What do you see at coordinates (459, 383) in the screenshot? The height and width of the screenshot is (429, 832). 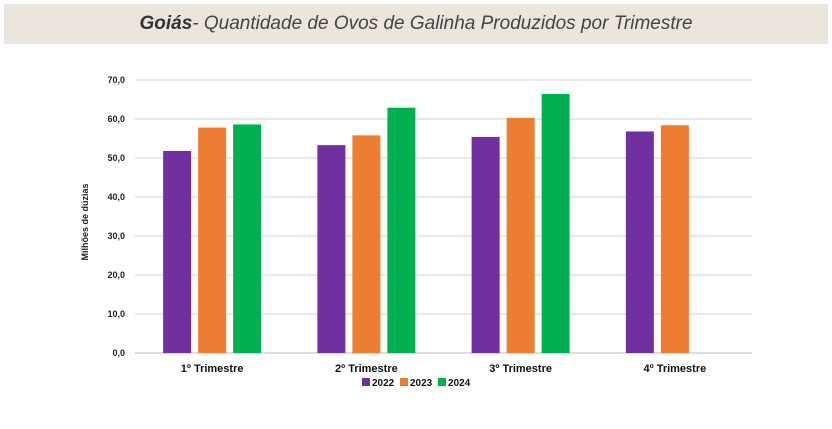 I see `legend-label: 2024` at bounding box center [459, 383].